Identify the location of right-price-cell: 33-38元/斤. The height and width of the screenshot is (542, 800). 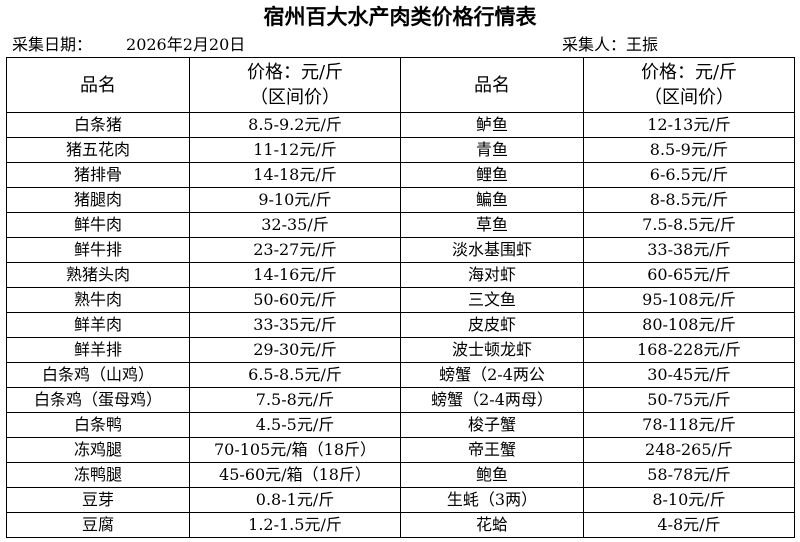
(689, 250).